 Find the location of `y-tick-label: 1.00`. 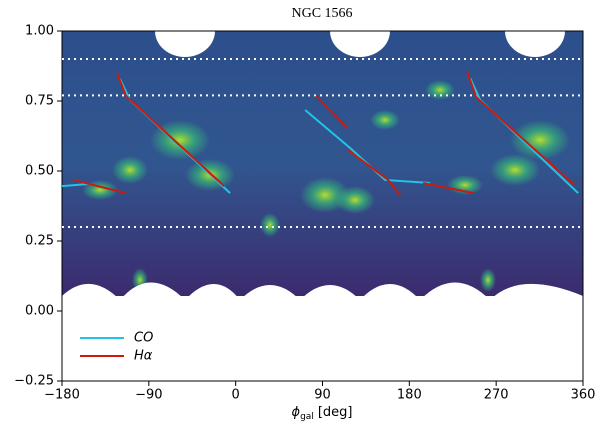

y-tick-label: 1.00 is located at coordinates (39, 31).